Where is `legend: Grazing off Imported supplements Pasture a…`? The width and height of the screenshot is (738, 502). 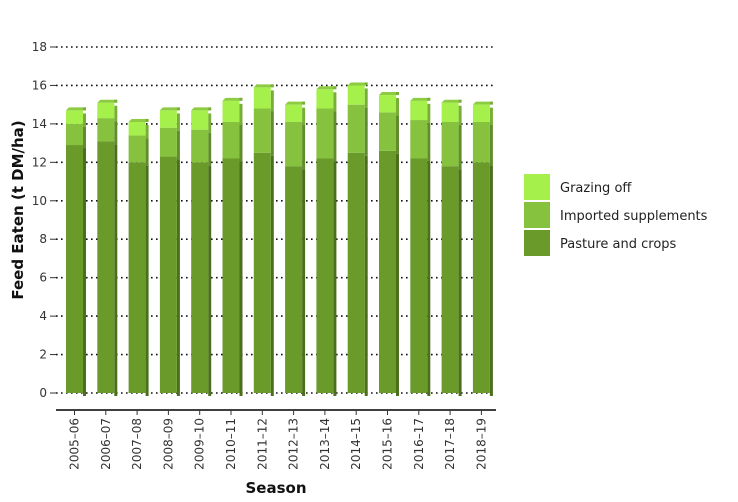 legend: Grazing off Imported supplements Pasture a… is located at coordinates (616, 215).